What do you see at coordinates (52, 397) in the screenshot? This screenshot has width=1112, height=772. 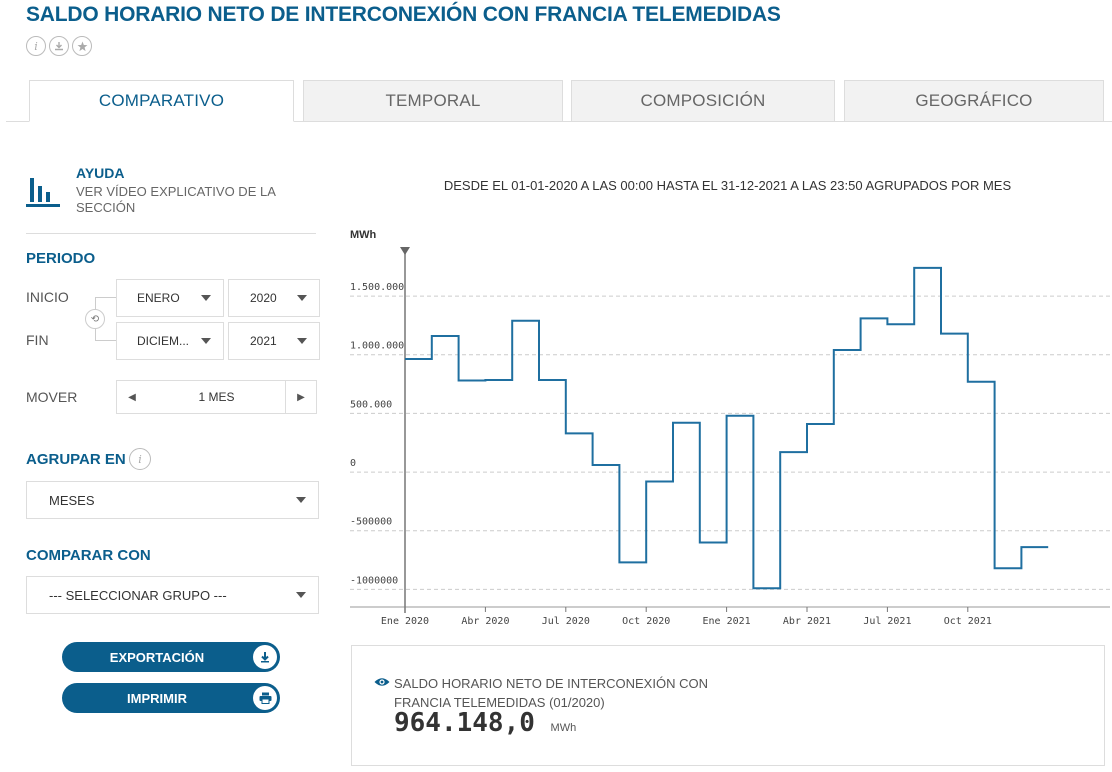 I see `mover-label: MOVER` at bounding box center [52, 397].